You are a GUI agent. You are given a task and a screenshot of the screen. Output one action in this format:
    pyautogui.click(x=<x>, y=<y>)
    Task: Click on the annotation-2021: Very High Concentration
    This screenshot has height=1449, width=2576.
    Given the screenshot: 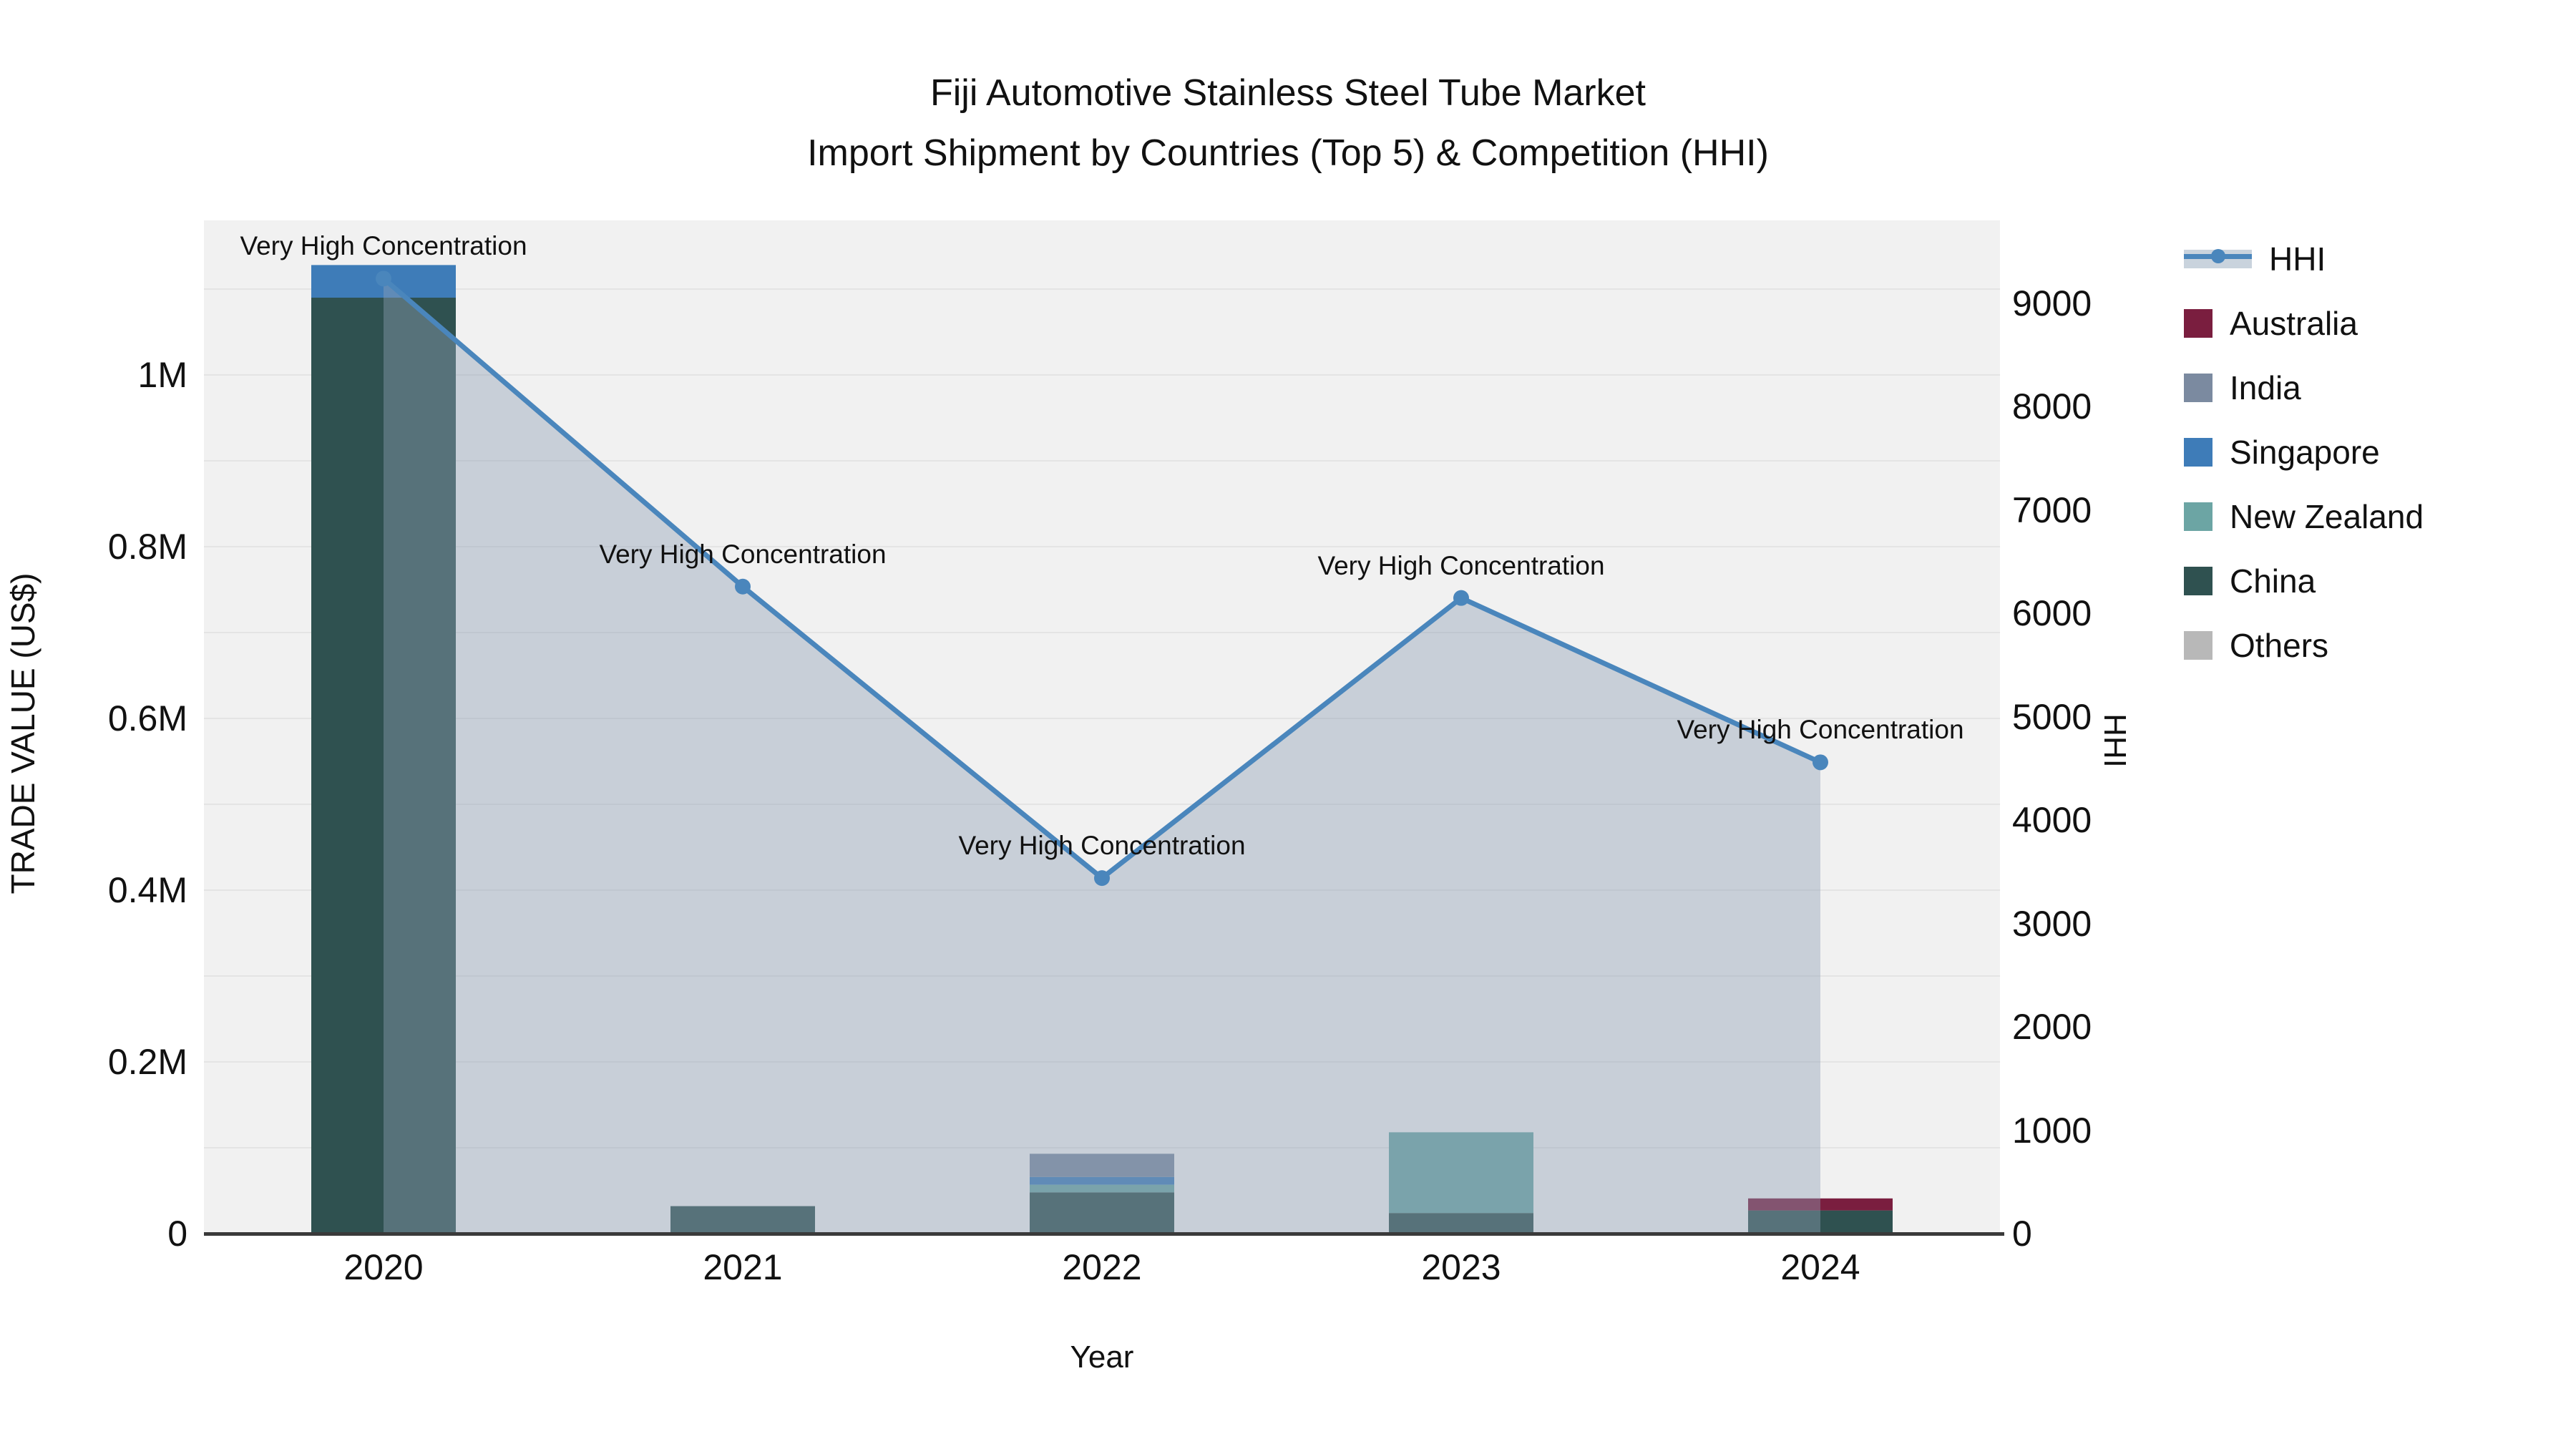 What is the action you would take?
    pyautogui.click(x=743, y=554)
    